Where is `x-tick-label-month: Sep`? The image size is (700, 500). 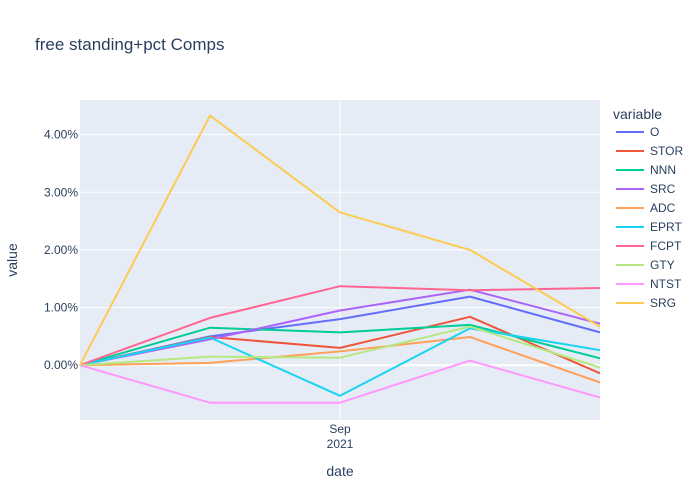
x-tick-label-month: Sep is located at coordinates (340, 429).